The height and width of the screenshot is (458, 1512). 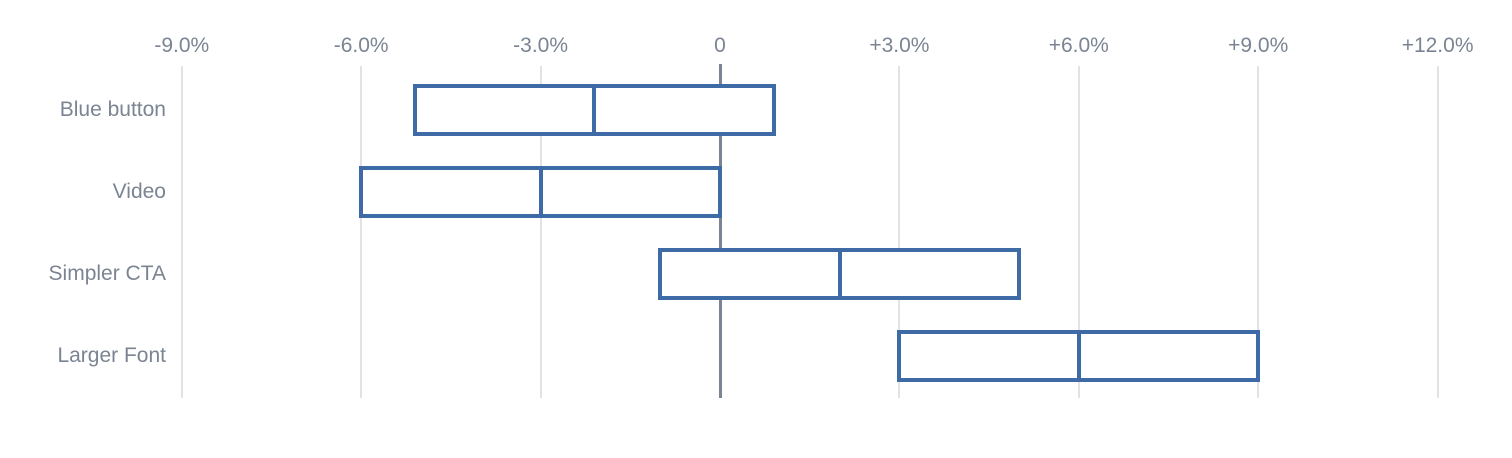 I want to click on axis-tick-label: -9.0%, so click(x=182, y=45).